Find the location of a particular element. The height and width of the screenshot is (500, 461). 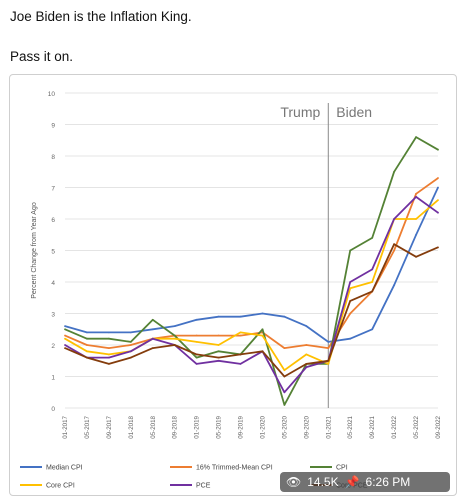

y-tick-label: 6 is located at coordinates (53, 220).